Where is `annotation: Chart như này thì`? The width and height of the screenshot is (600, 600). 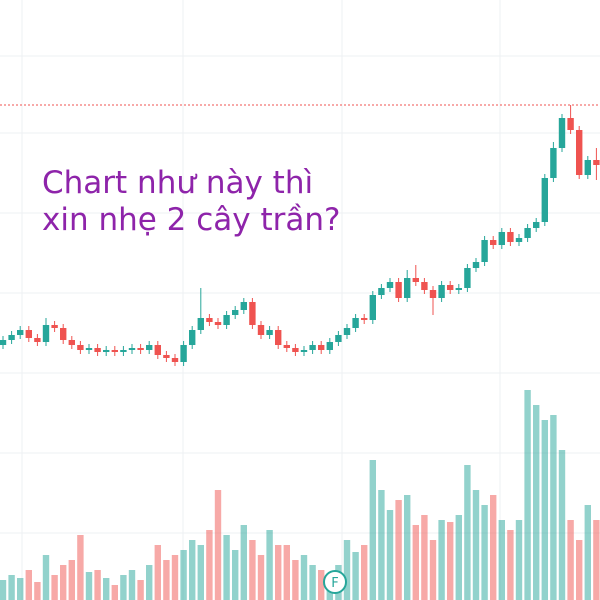 annotation: Chart như này thì is located at coordinates (177, 183).